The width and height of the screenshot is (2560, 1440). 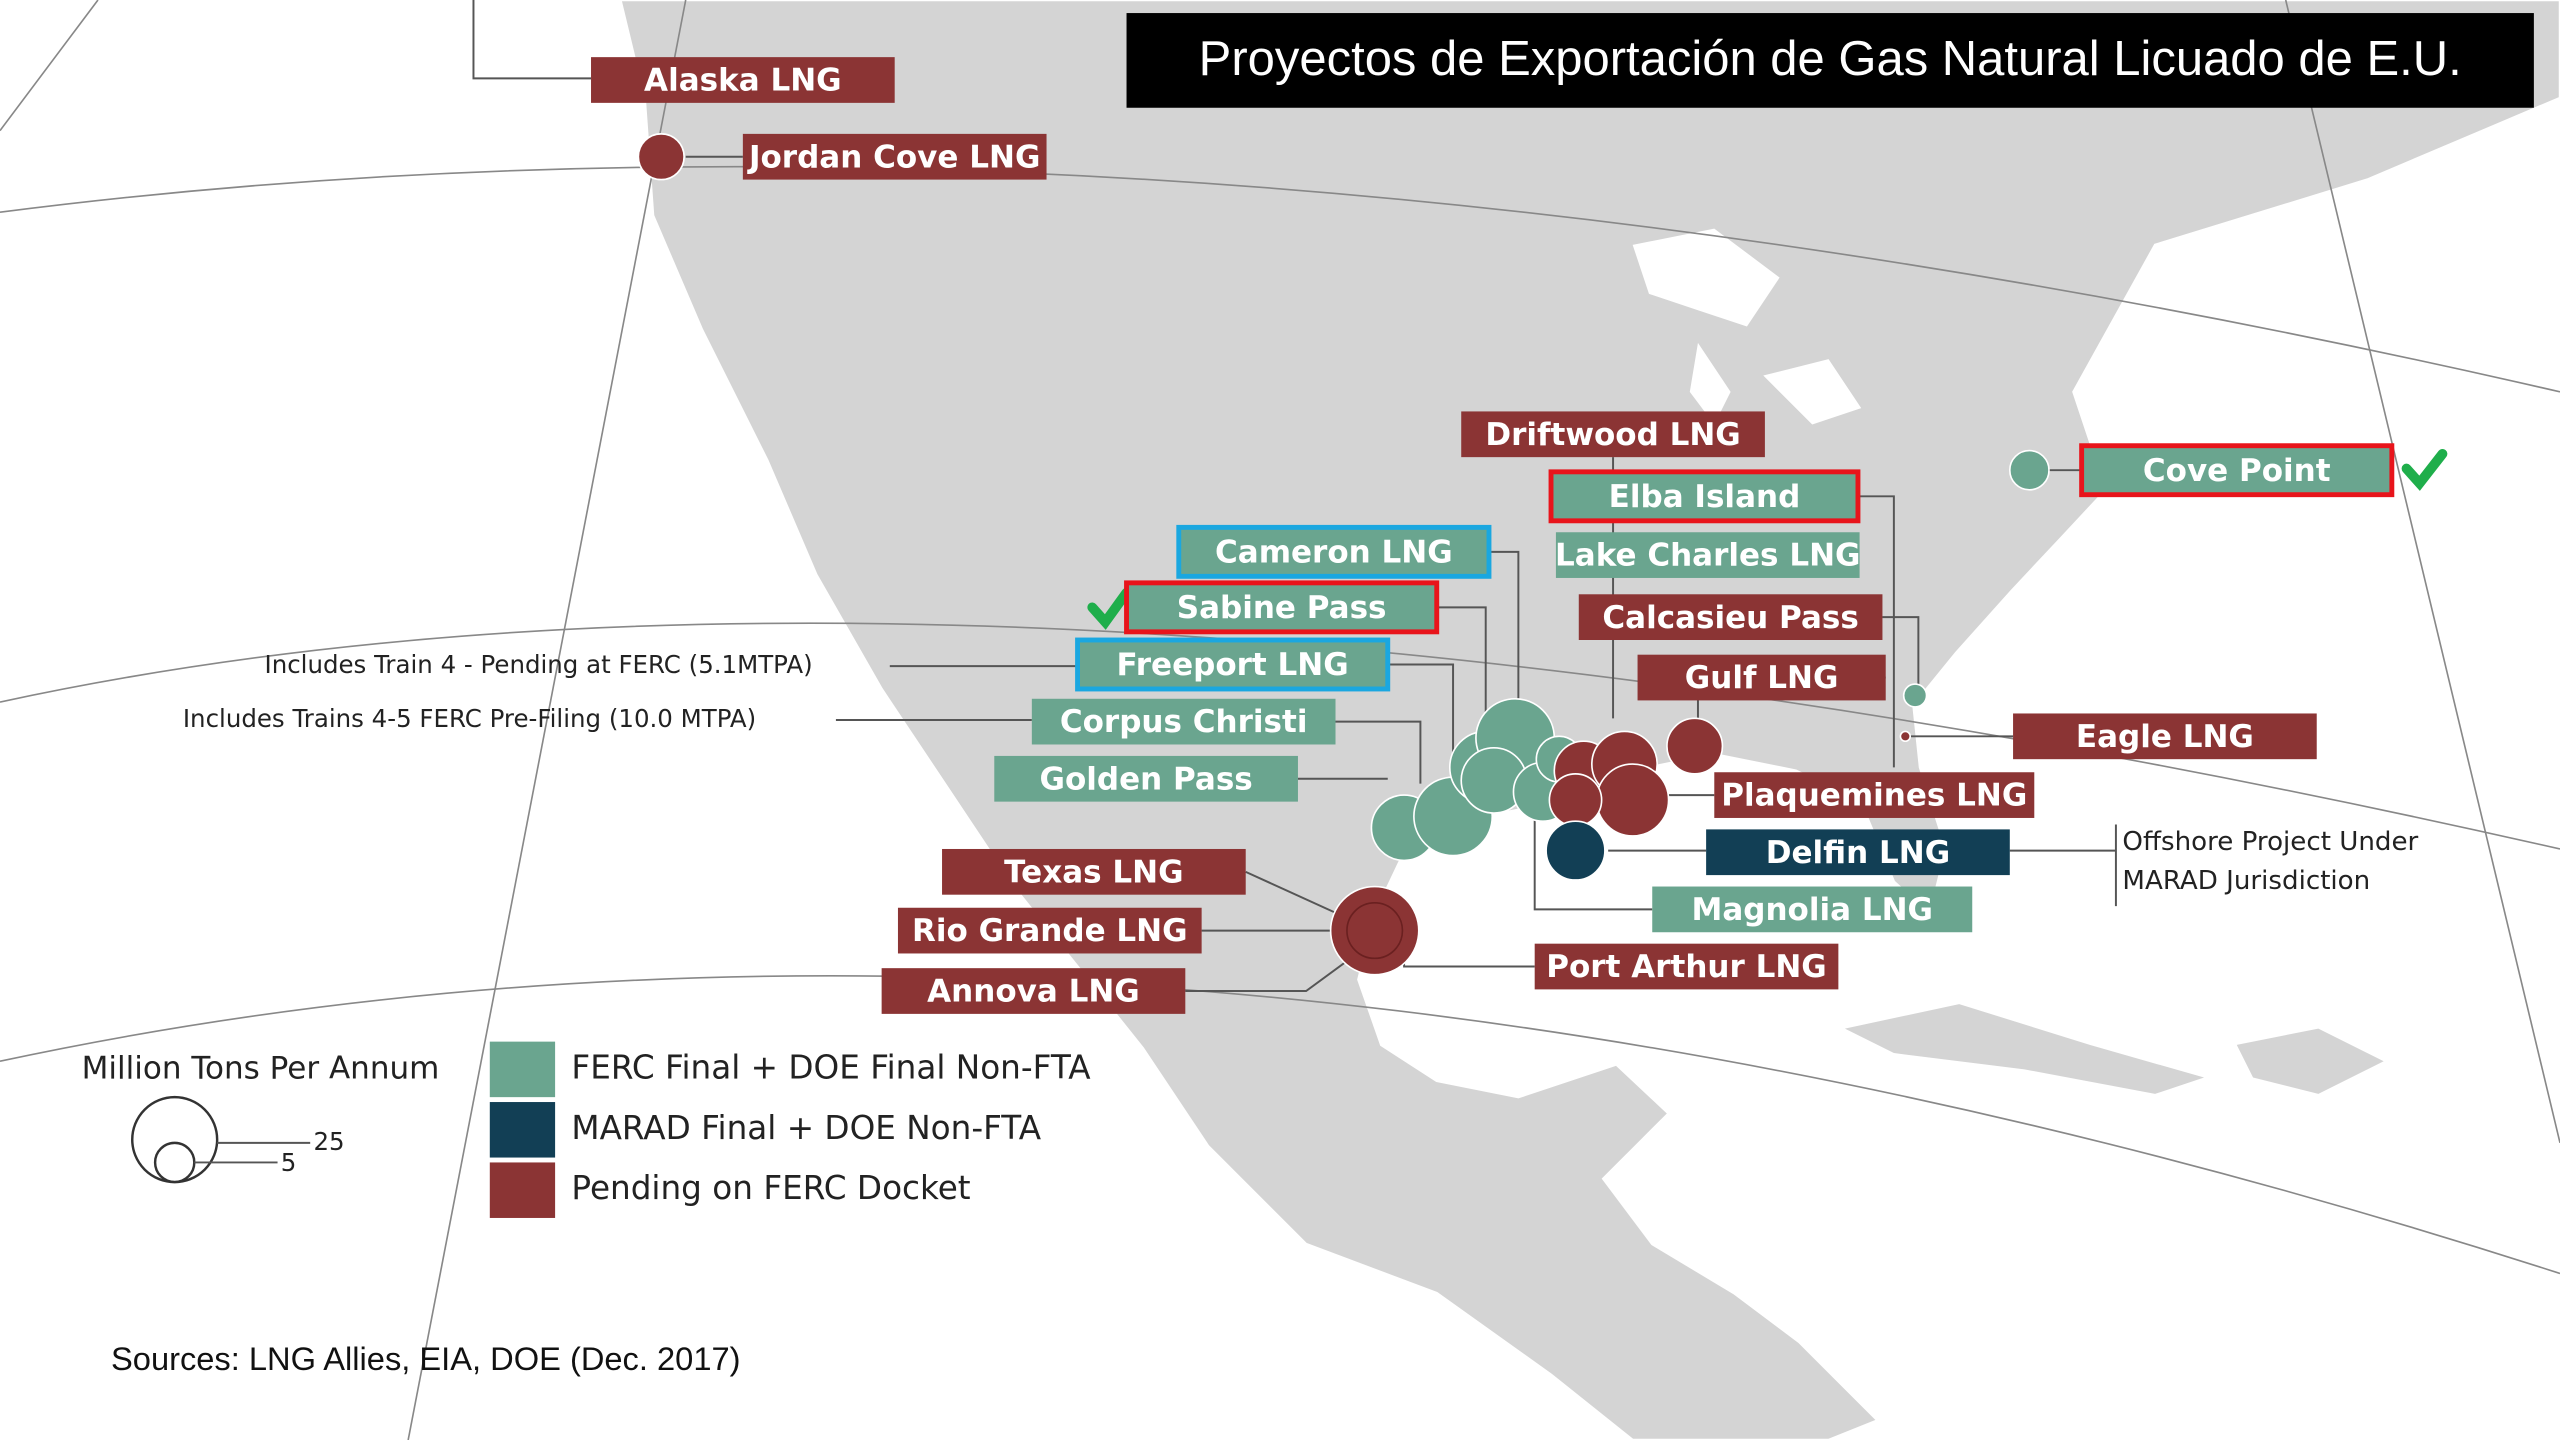 I want to click on legend-title: Million Tons Per Annum, so click(x=261, y=1068).